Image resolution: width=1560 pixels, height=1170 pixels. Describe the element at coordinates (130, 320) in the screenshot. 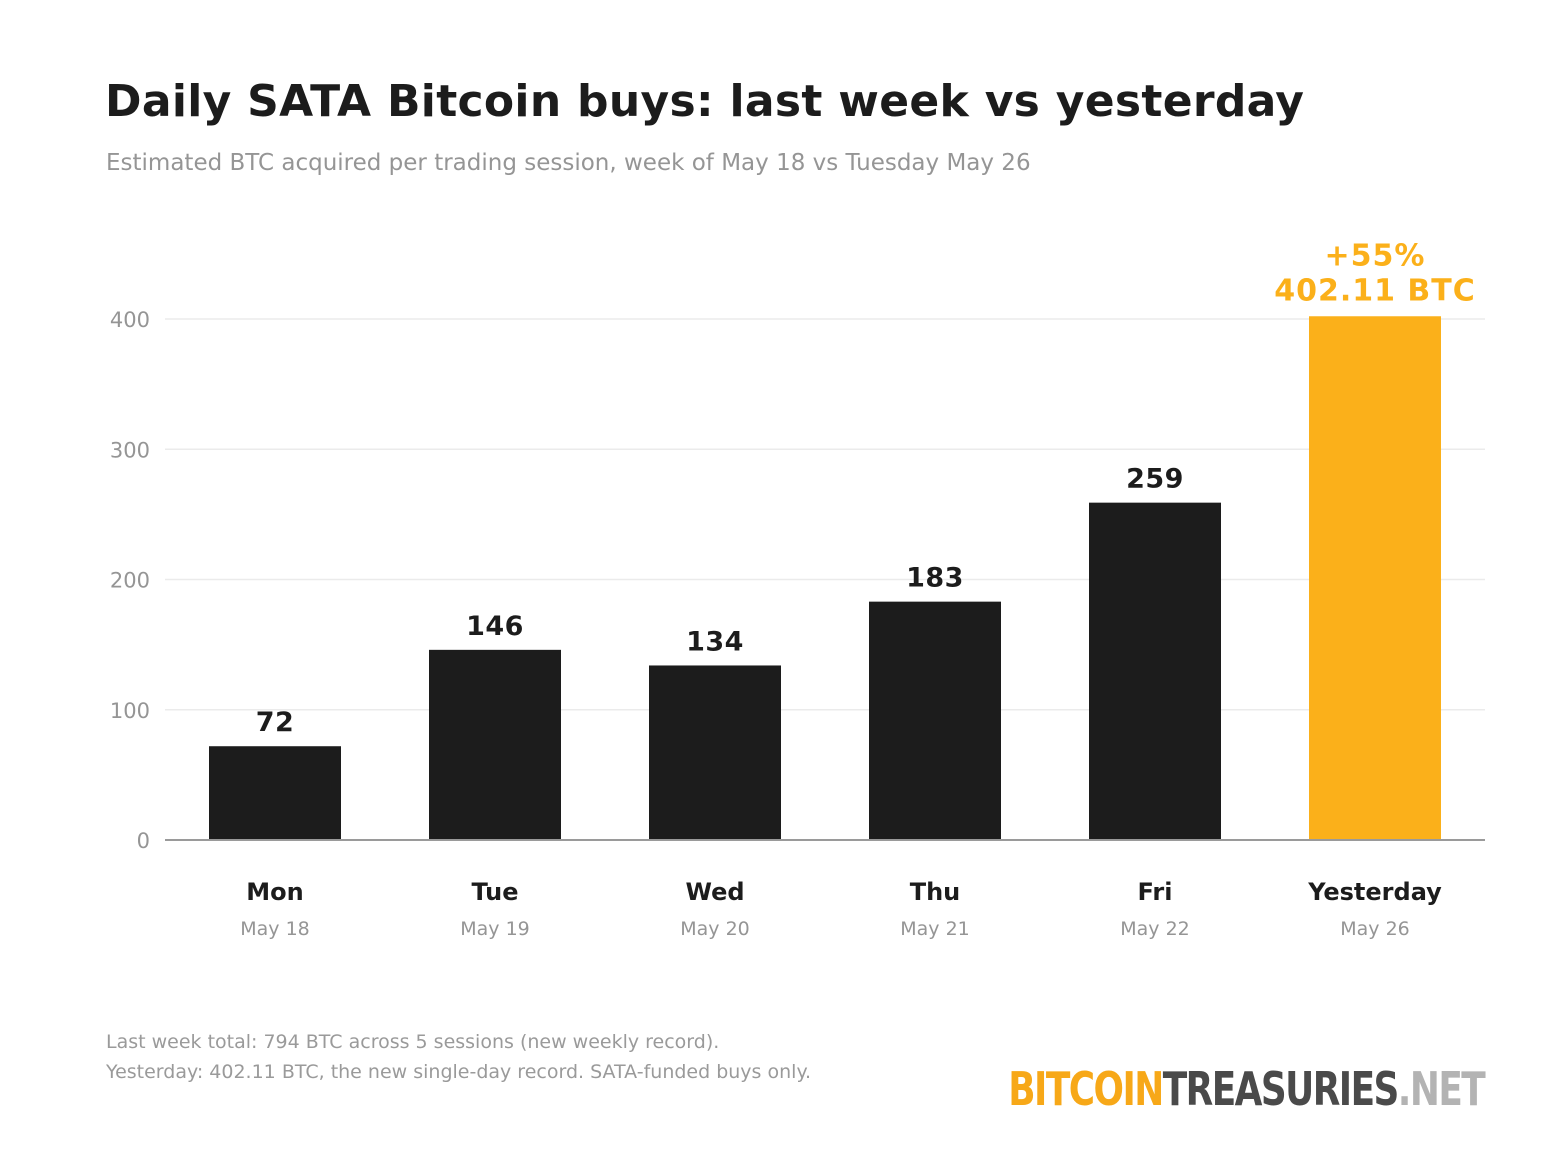

I see `y-tick-label: 400` at that location.